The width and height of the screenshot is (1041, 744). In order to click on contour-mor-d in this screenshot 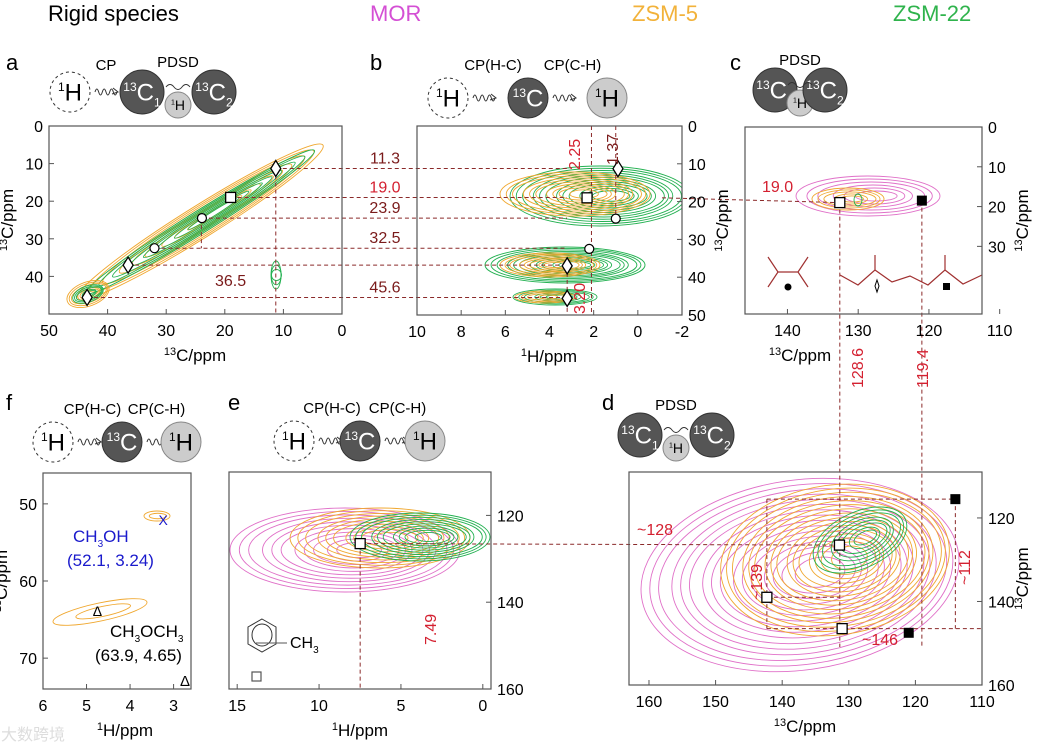, I will do `click(800, 575)`.